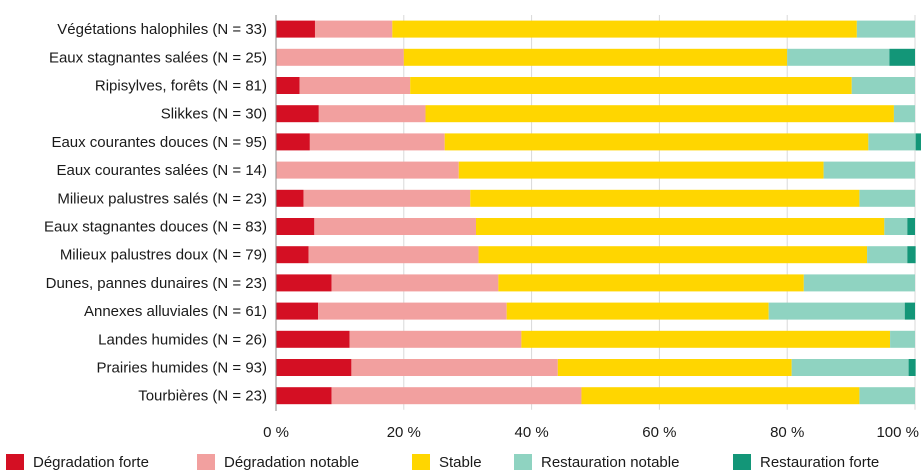 The width and height of the screenshot is (921, 475). I want to click on legend-label: Dégradation notable, so click(292, 462).